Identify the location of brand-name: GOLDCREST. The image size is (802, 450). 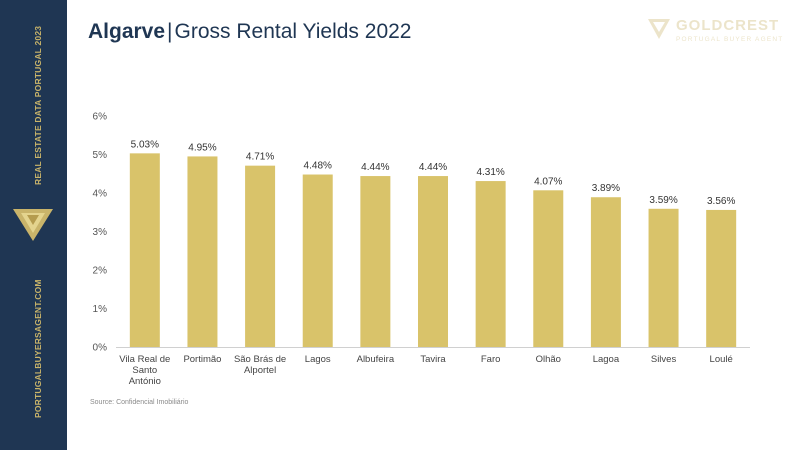
(728, 25).